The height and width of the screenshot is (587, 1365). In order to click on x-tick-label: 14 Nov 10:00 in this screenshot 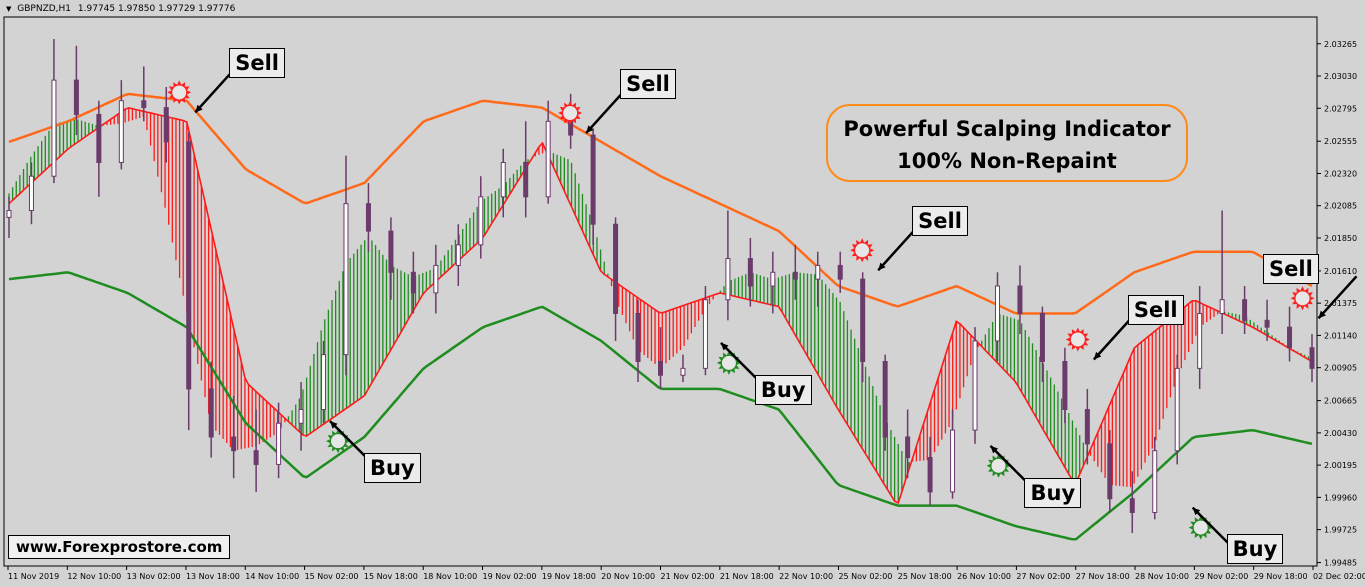, I will do `click(272, 576)`.